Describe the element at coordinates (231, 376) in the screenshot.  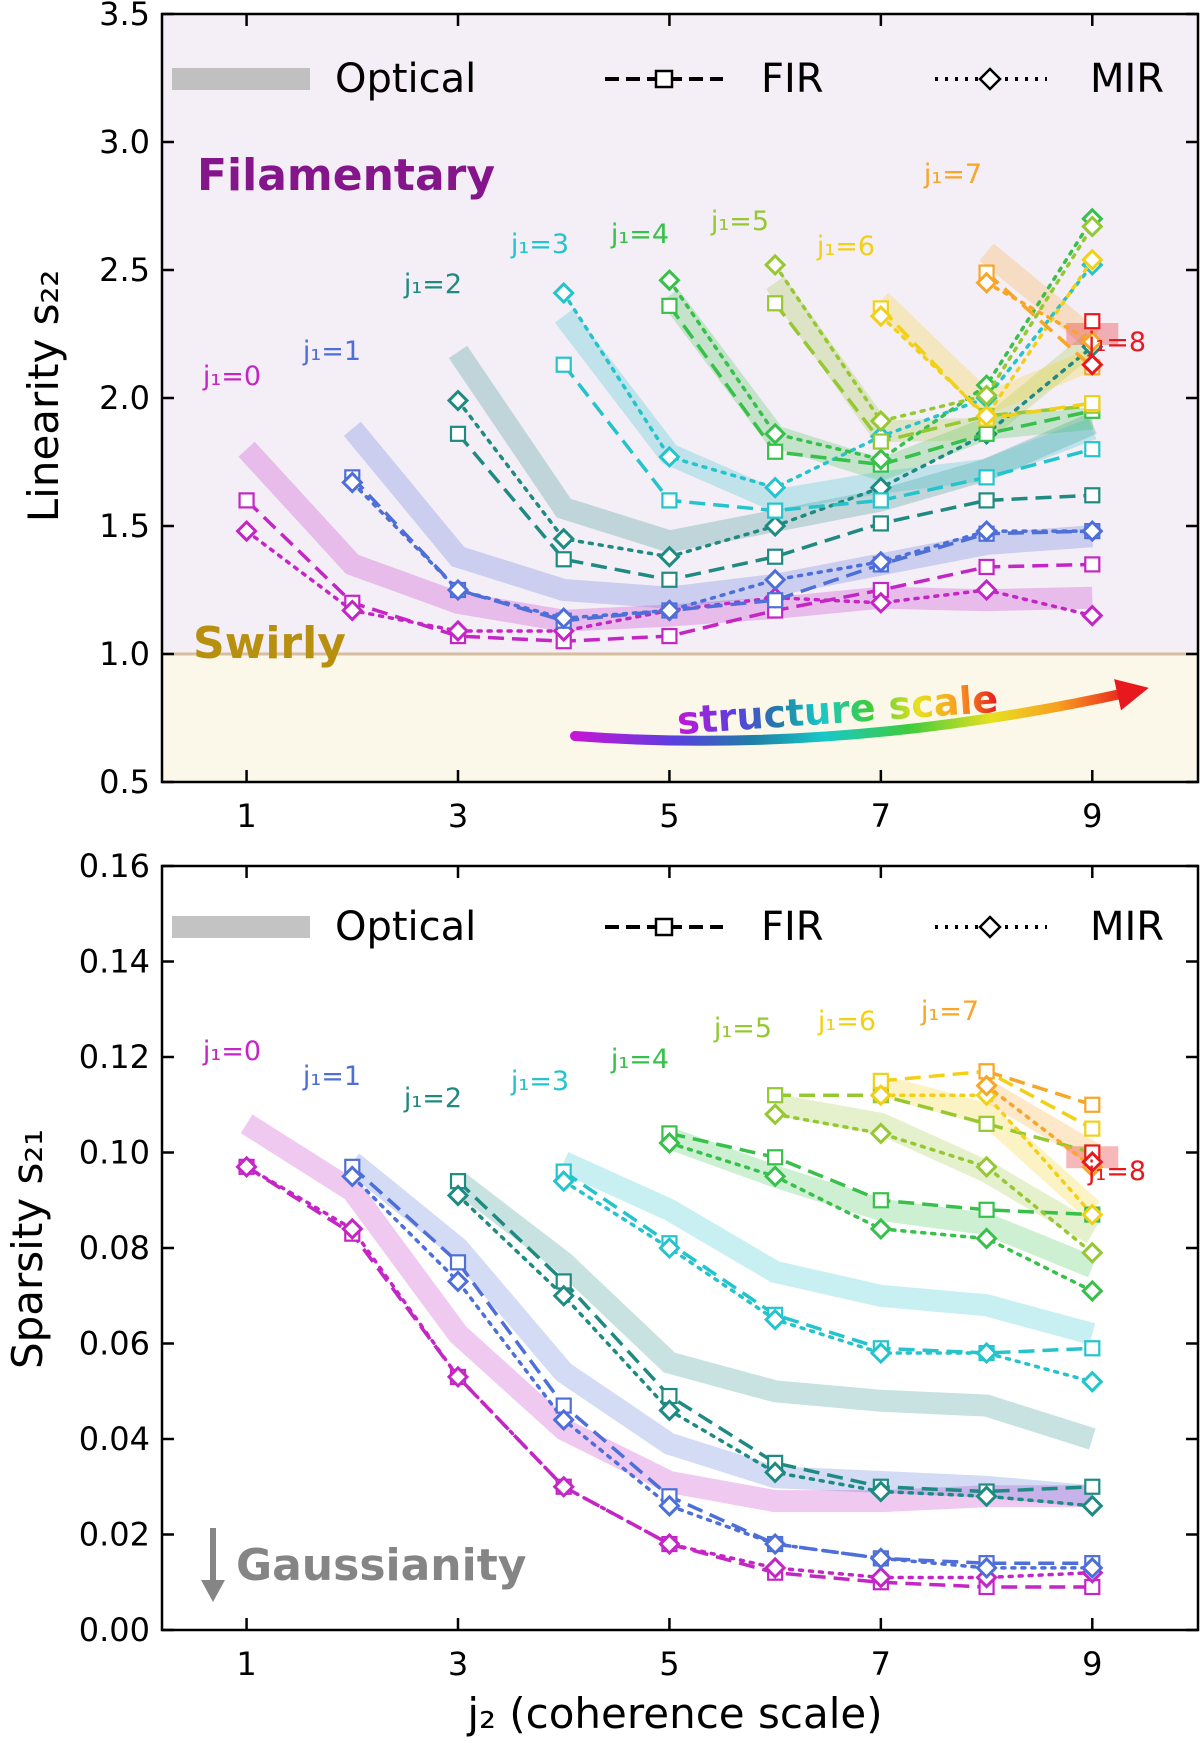
I see `j1-label-0: j₁=0` at that location.